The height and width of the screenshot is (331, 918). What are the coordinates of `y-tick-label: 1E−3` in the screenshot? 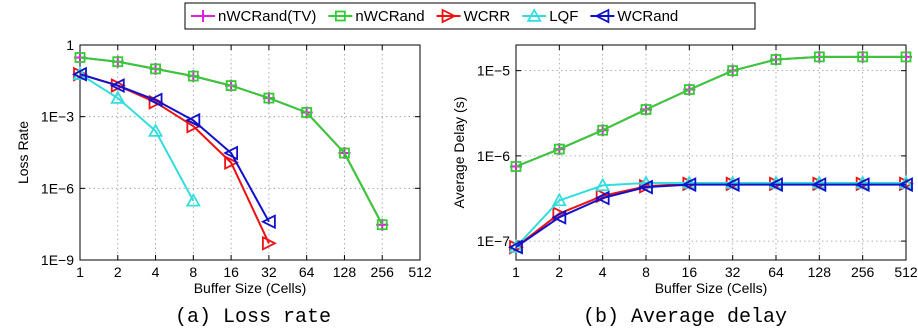 It's located at (57, 117).